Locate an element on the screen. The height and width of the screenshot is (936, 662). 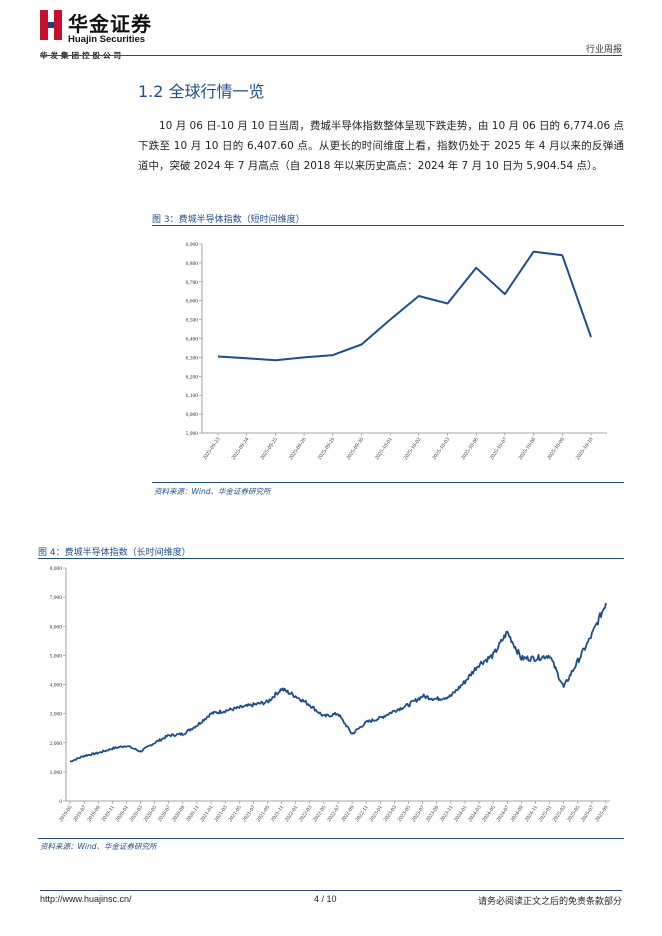
x-tick-label: 2025-10-10 is located at coordinates (585, 449).